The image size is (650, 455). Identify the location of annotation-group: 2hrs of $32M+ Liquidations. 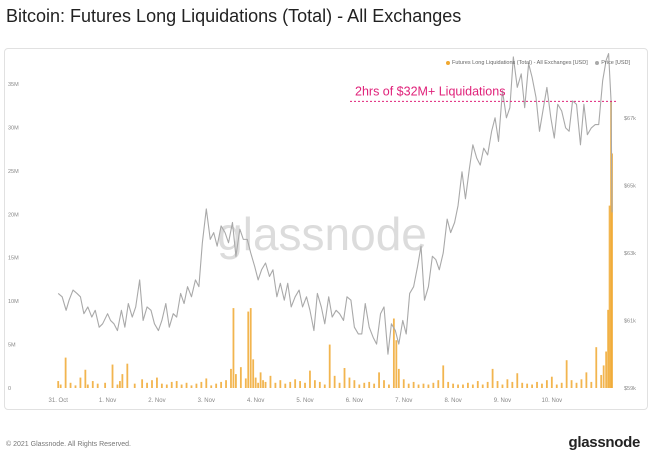
(483, 93).